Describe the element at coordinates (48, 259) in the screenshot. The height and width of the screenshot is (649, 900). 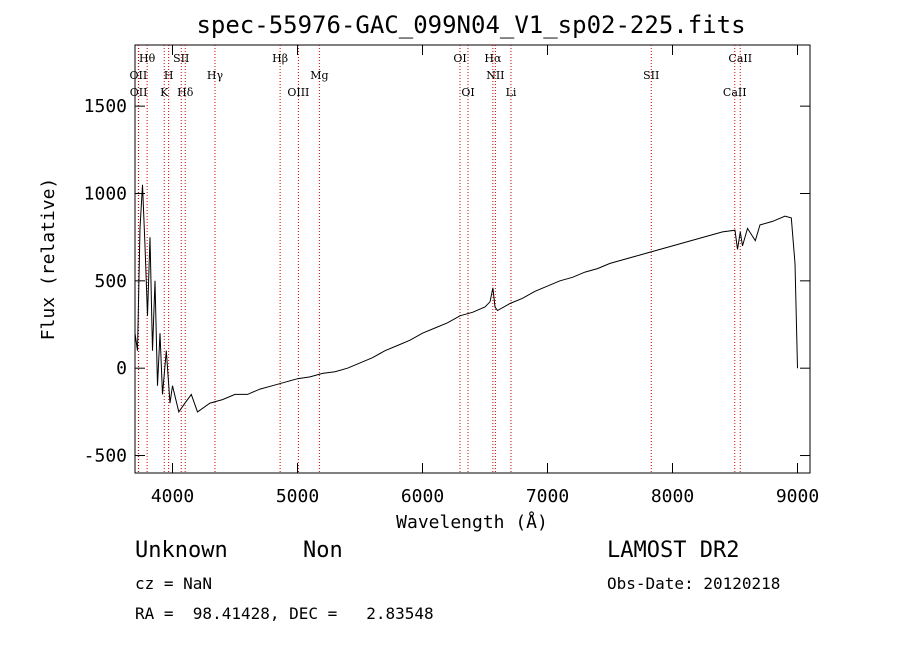
I see `y-axis-label: Flux (relative)` at that location.